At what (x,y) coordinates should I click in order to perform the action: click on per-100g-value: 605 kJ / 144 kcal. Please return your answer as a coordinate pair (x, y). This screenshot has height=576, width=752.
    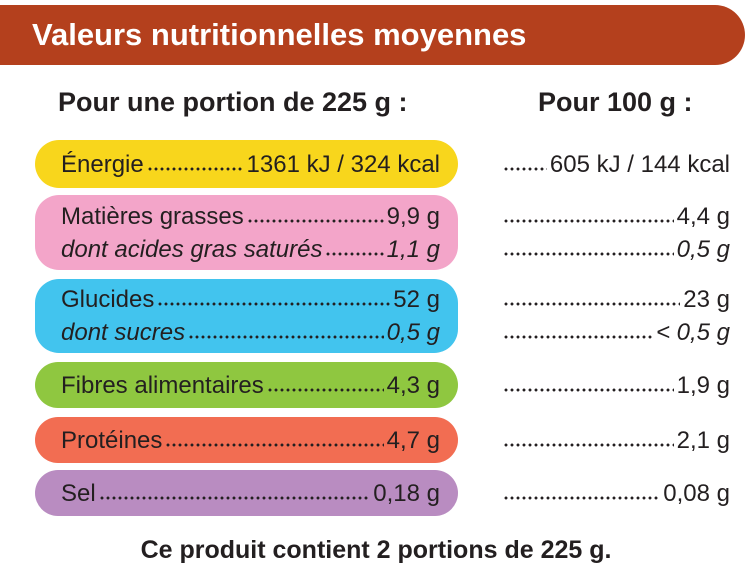
    Looking at the image, I should click on (639, 164).